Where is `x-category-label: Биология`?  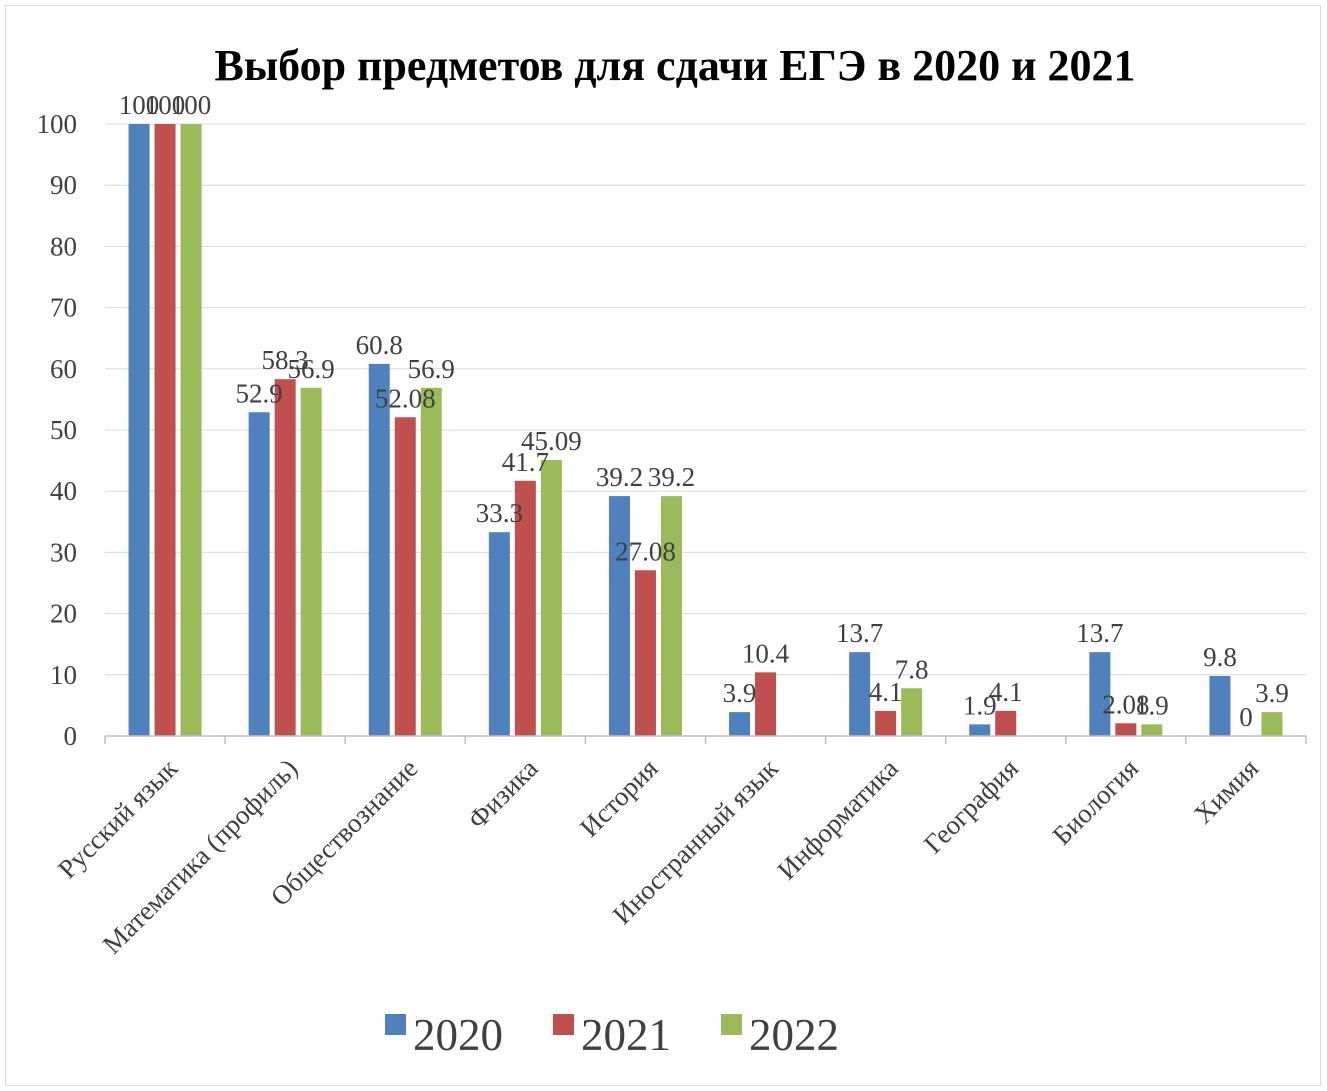
x-category-label: Биология is located at coordinates (1096, 802).